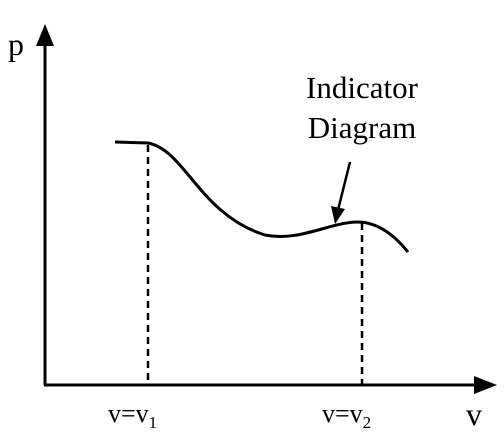  Describe the element at coordinates (474, 414) in the screenshot. I see `x-axis-label: v` at that location.